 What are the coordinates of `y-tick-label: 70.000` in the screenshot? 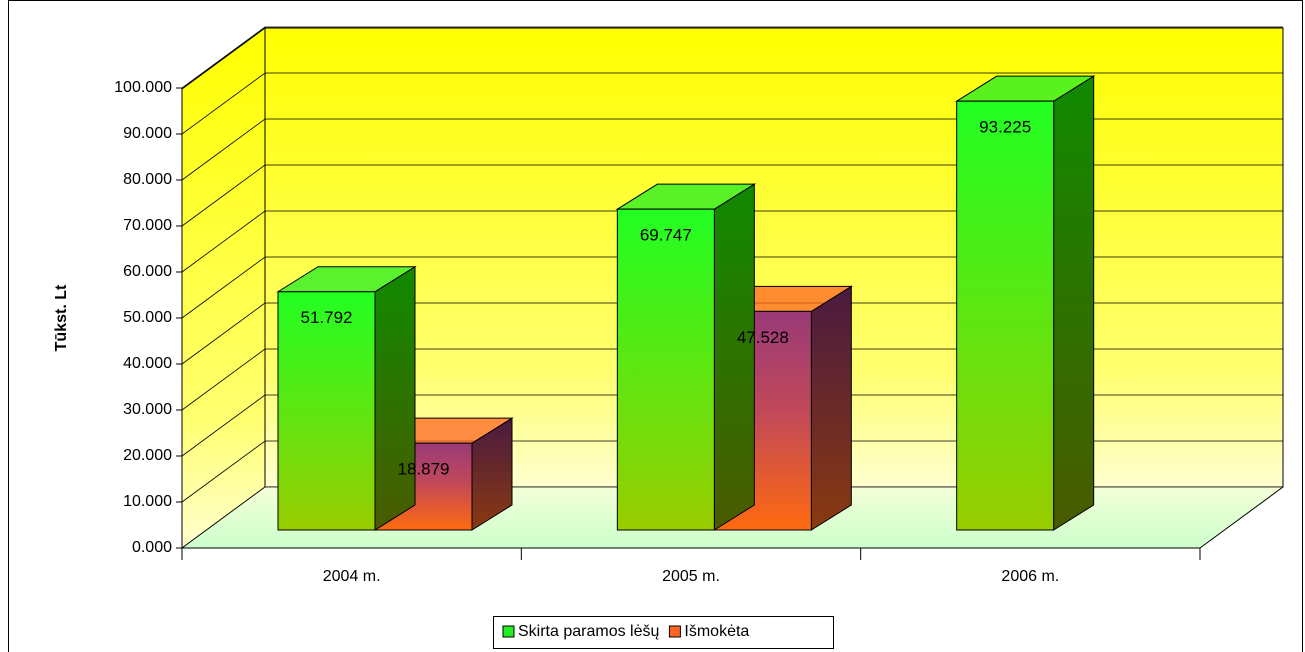 It's located at (147, 225).